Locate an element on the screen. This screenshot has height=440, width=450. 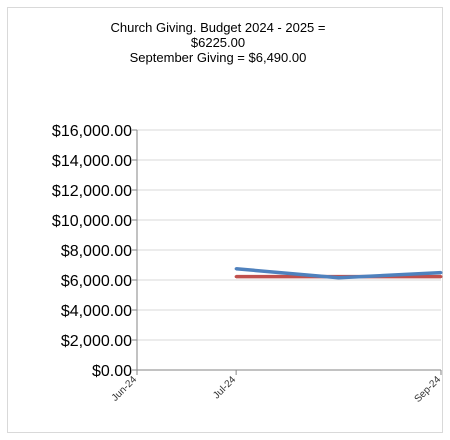
y-tick-label-0: $0.00 is located at coordinates (112, 371).